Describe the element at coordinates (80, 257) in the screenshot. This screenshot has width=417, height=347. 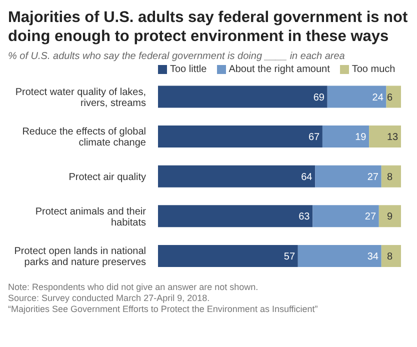
I see `y-tick-label: Protect open lands in national parks and nature preserves` at that location.